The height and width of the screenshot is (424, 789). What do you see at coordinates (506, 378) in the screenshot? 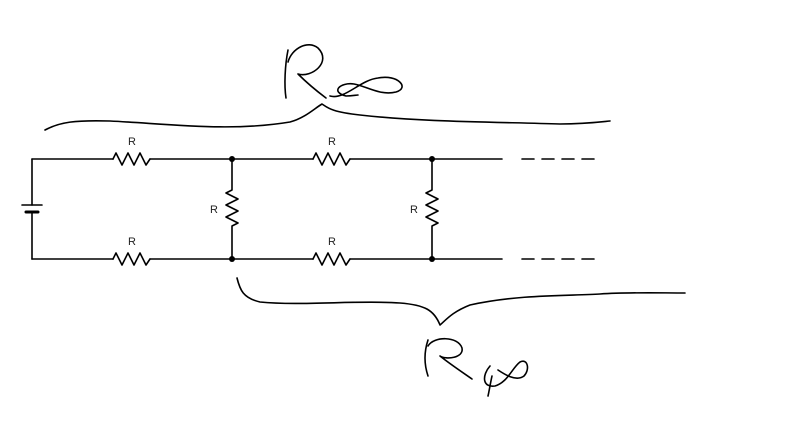
I see `r-infinity-bottom-inf` at bounding box center [506, 378].